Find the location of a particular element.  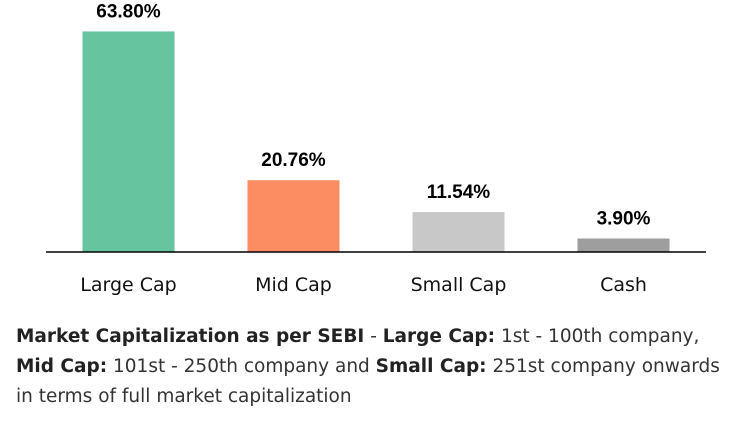

bar-cash is located at coordinates (623, 245).